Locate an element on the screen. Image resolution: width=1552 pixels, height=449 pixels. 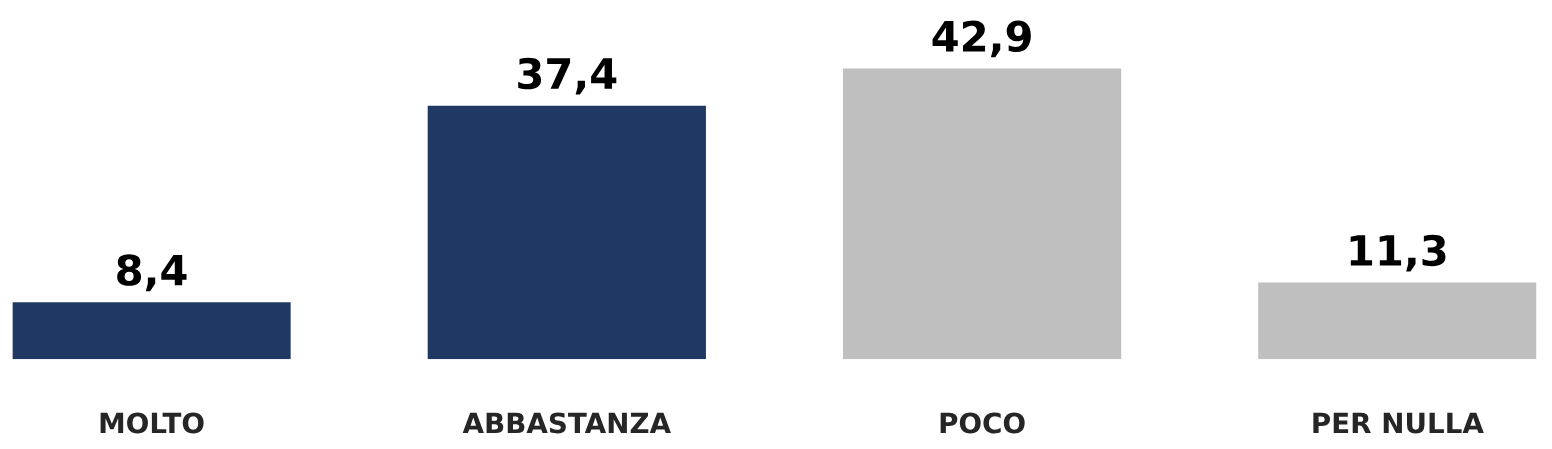
x-tick-label: PER NULLA is located at coordinates (1398, 423).